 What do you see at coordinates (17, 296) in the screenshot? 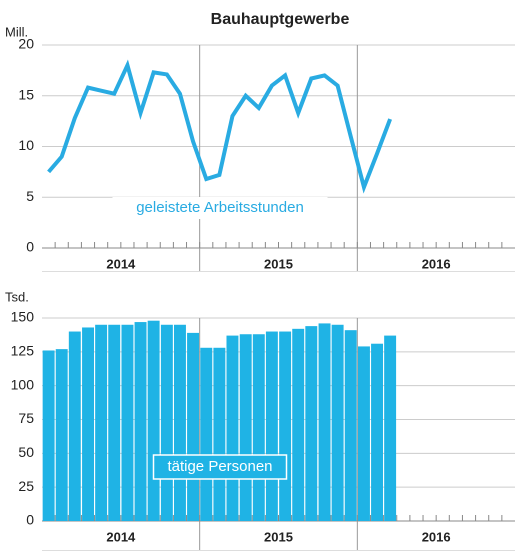
I see `y-axis-unit: Tsd.` at bounding box center [17, 296].